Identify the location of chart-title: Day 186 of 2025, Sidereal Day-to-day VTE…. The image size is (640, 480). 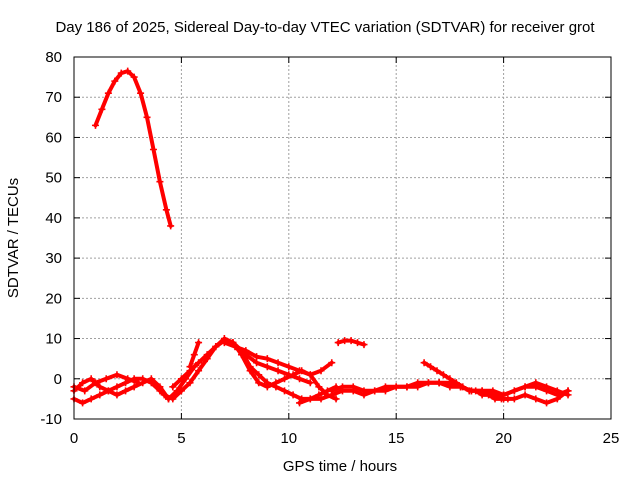
(325, 27).